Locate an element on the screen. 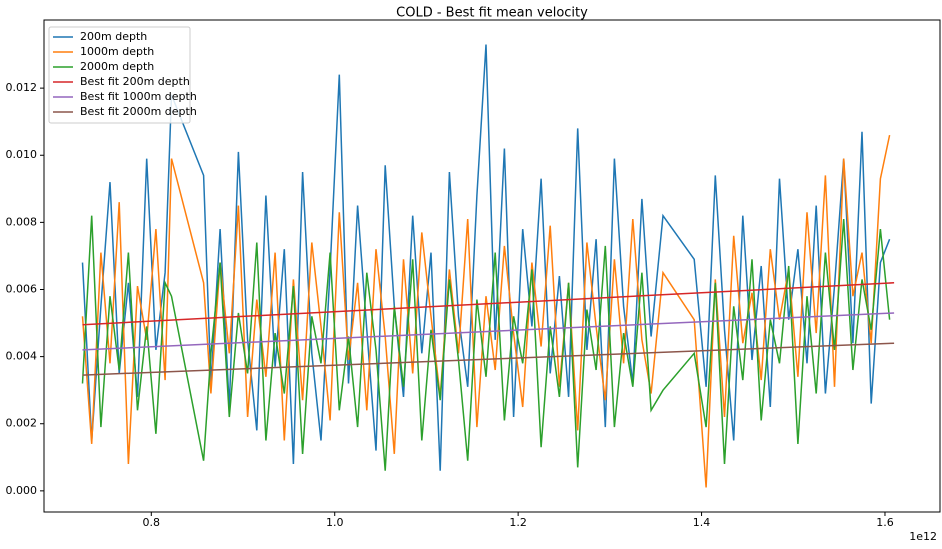  legend-label: Best fit 1000m depth is located at coordinates (138, 96).